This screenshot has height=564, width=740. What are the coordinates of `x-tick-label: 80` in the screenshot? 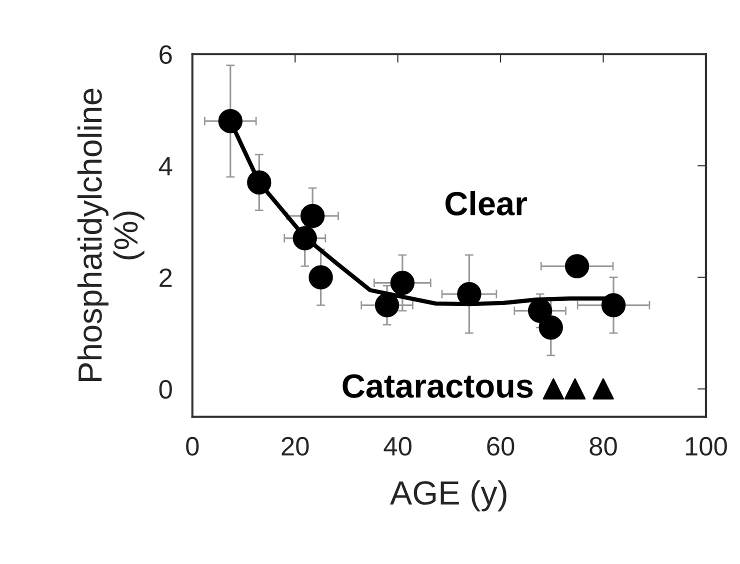 It's located at (603, 446).